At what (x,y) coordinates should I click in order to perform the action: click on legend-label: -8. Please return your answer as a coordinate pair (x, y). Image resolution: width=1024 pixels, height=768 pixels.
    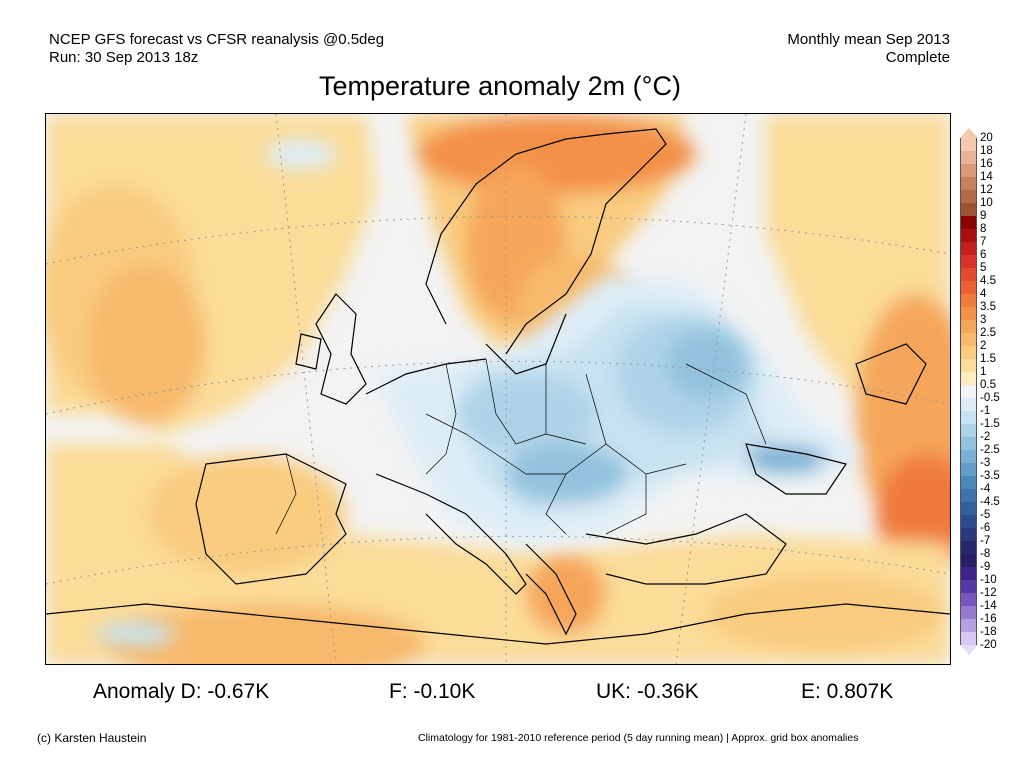
    Looking at the image, I should click on (985, 554).